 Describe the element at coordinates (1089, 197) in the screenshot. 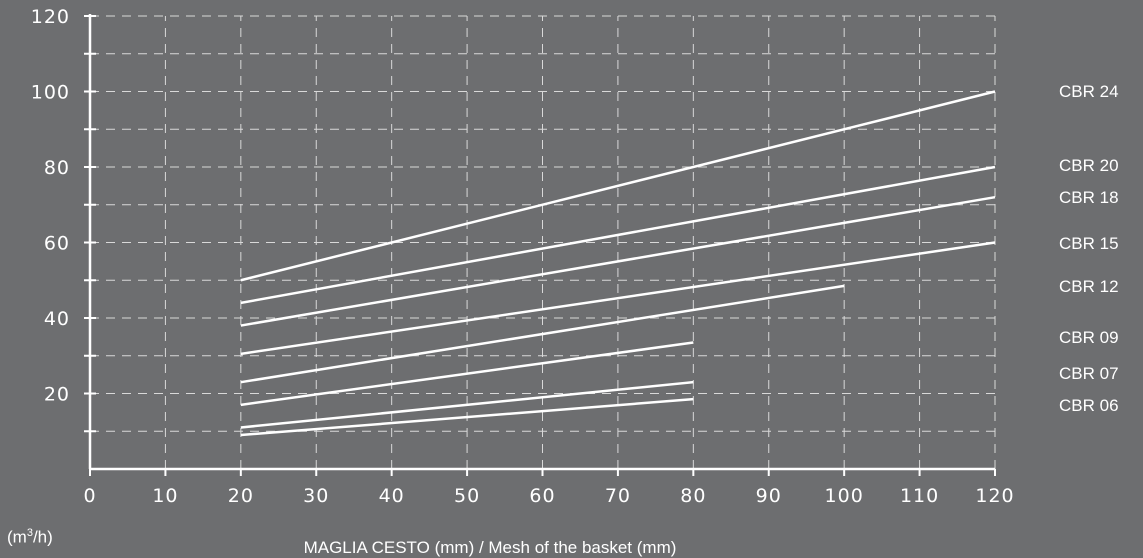

I see `series-label-cbr-18: CBR 18` at that location.